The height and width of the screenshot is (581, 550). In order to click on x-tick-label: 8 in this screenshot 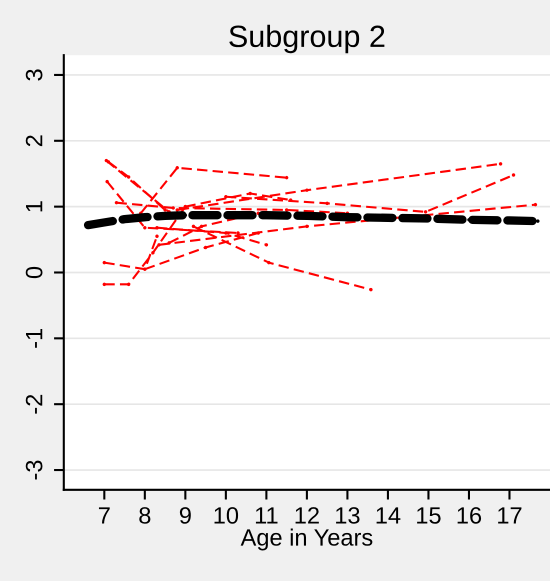, I will do `click(144, 515)`.